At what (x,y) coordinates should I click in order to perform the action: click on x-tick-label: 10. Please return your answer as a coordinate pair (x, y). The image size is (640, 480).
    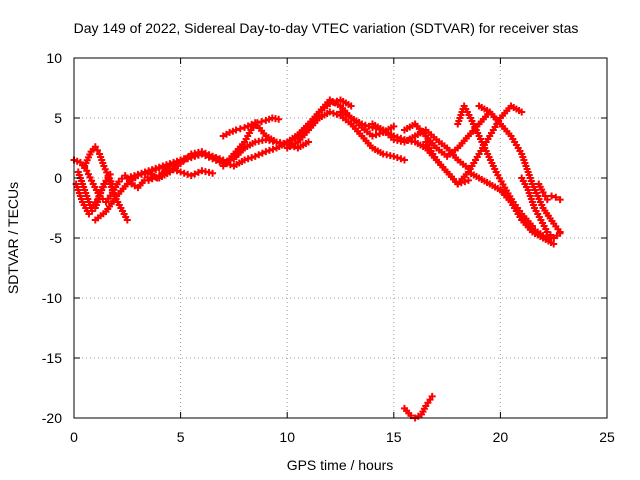
    Looking at the image, I should click on (287, 437).